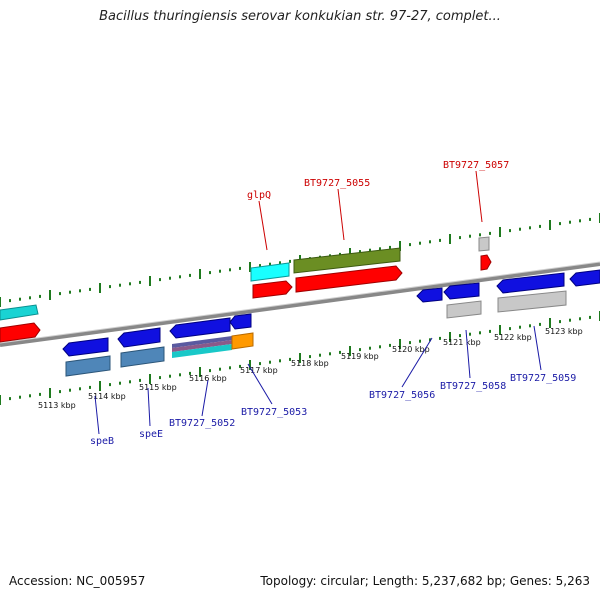  What do you see at coordinates (310, 363) in the screenshot?
I see `kbp-label: 5118 kbp` at bounding box center [310, 363].